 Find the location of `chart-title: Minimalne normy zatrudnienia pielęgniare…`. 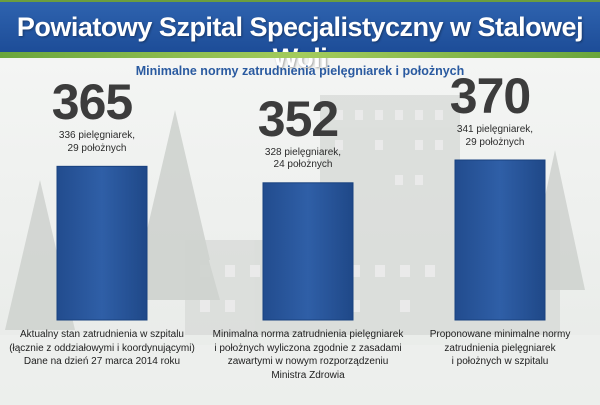

chart-title: Minimalne normy zatrudnienia pielęgniare… is located at coordinates (300, 71).